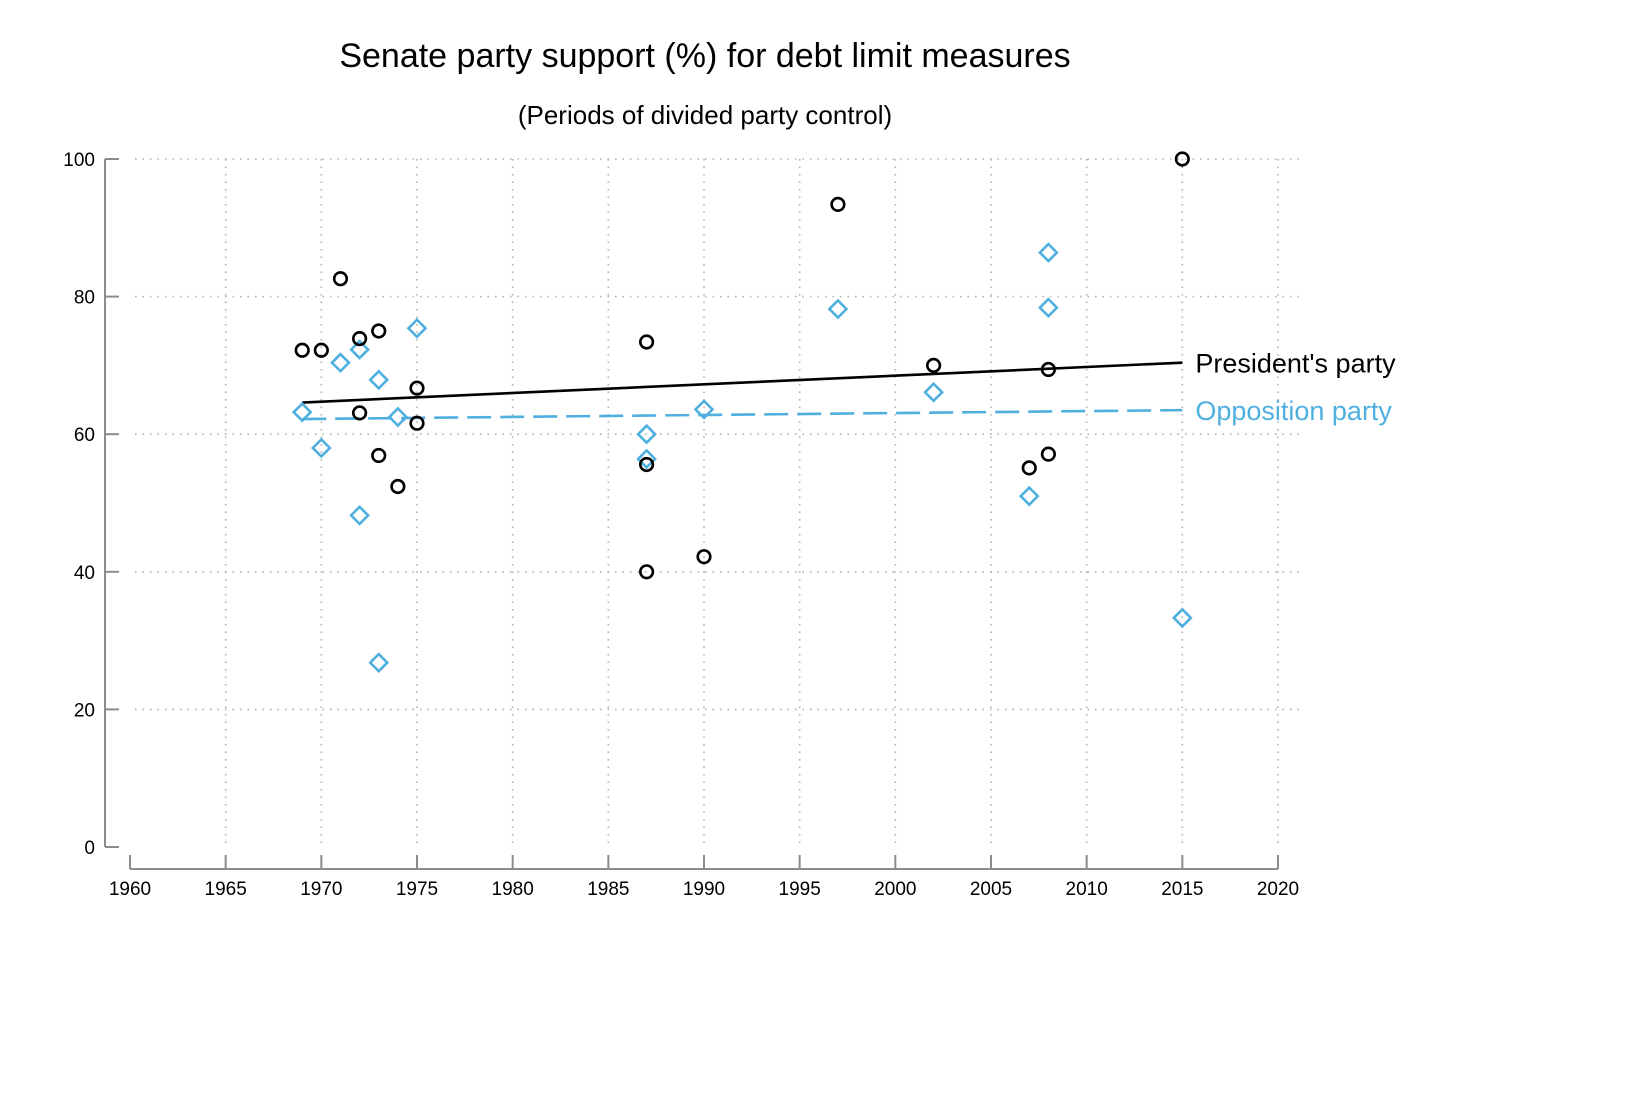  What do you see at coordinates (79, 160) in the screenshot?
I see `y-tick-label: 100` at bounding box center [79, 160].